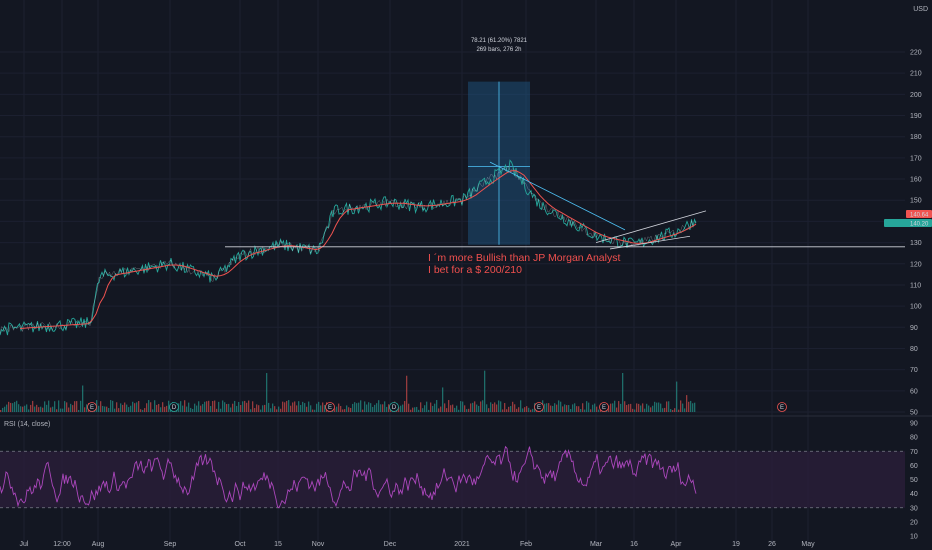 The height and width of the screenshot is (550, 932). What do you see at coordinates (557, 196) in the screenshot?
I see `downtrend-line` at bounding box center [557, 196].